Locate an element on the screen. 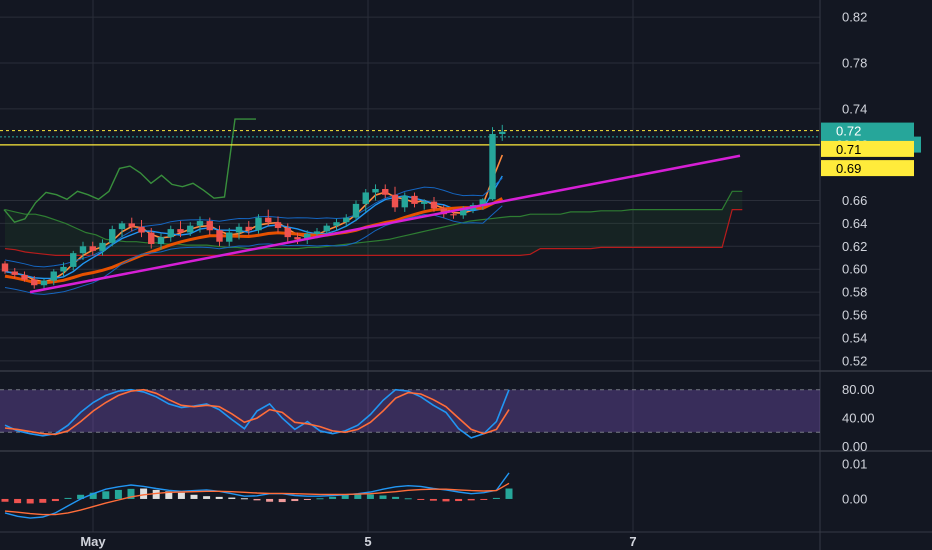  lower-band-line is located at coordinates (253, 250).